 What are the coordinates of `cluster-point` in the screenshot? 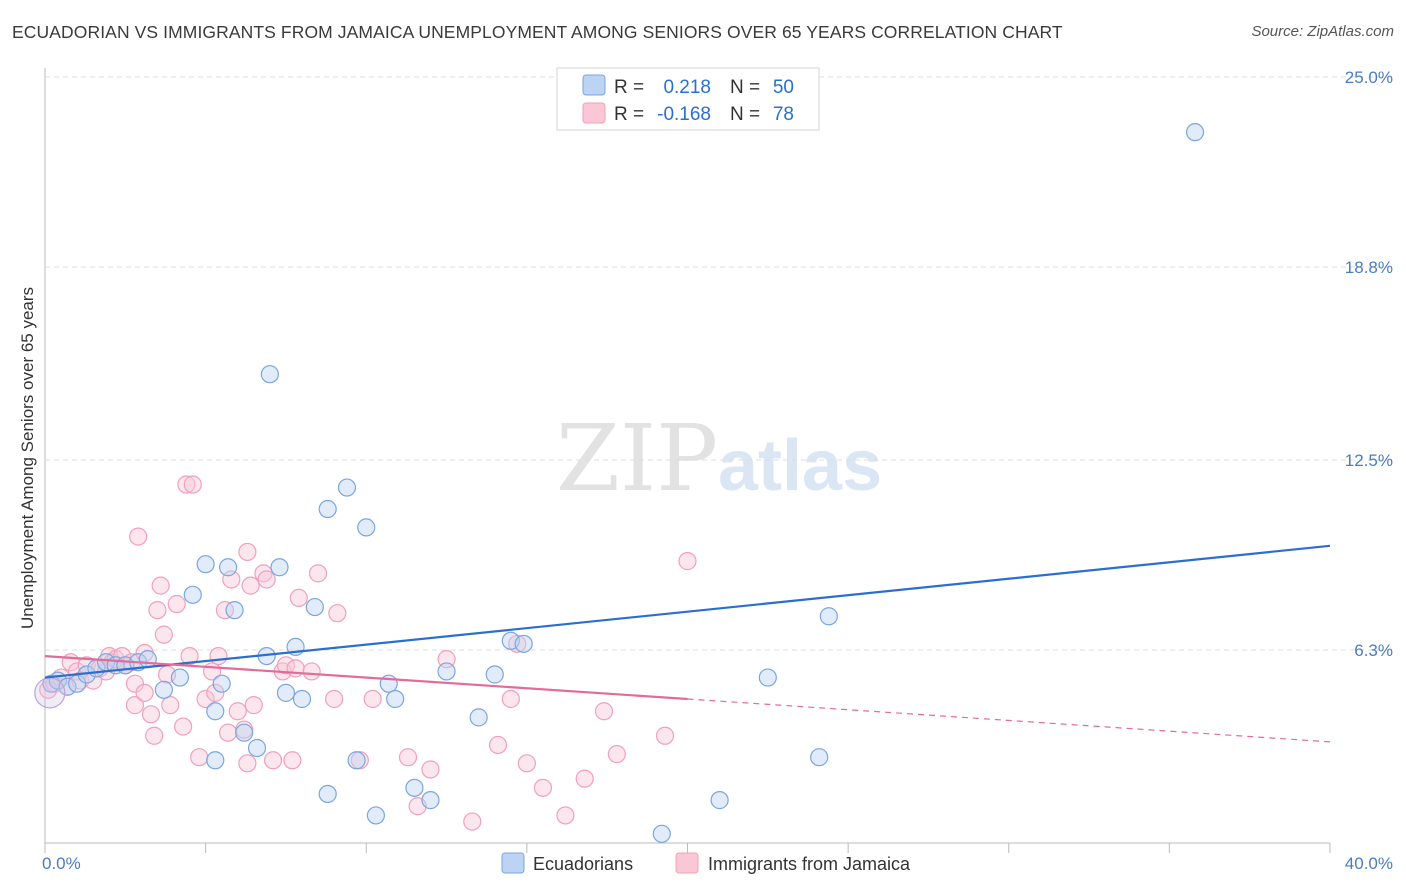 It's located at (50, 693).